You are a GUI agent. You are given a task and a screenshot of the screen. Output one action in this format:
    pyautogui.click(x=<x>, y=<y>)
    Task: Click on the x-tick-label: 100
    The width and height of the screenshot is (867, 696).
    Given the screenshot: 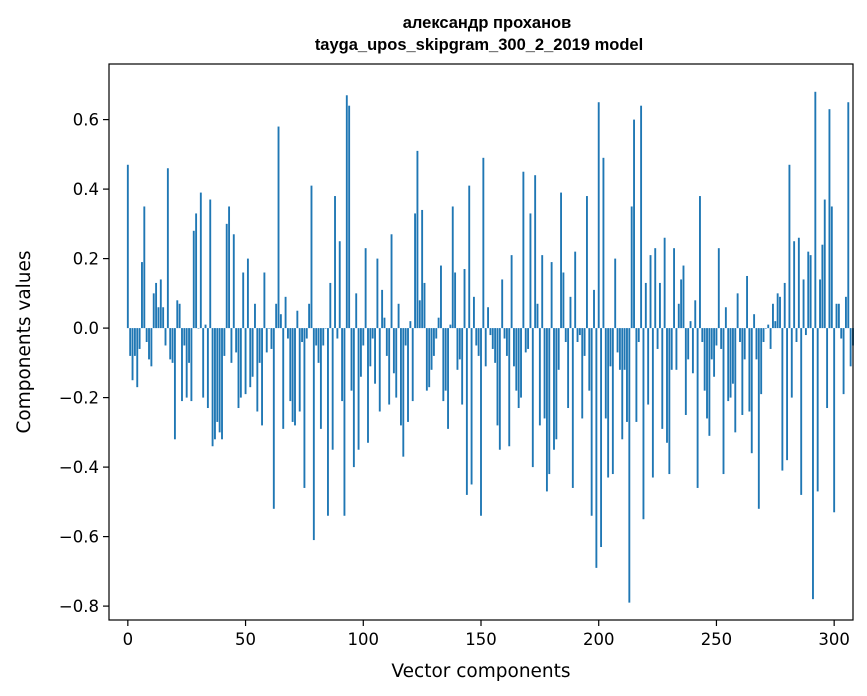 What is the action you would take?
    pyautogui.click(x=364, y=639)
    